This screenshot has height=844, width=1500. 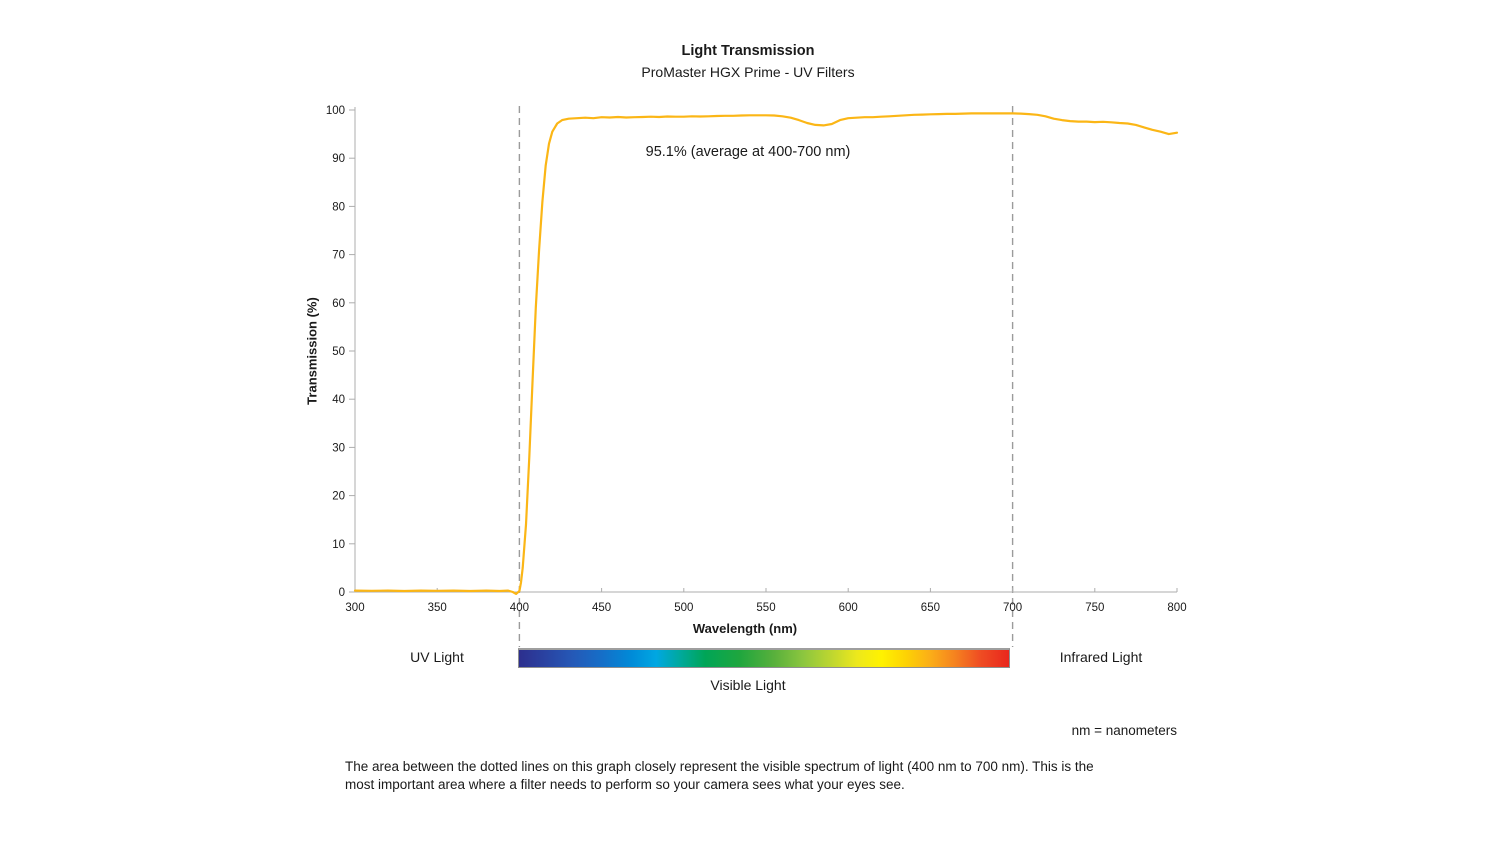 What do you see at coordinates (338, 545) in the screenshot?
I see `y-tick-label: 10` at bounding box center [338, 545].